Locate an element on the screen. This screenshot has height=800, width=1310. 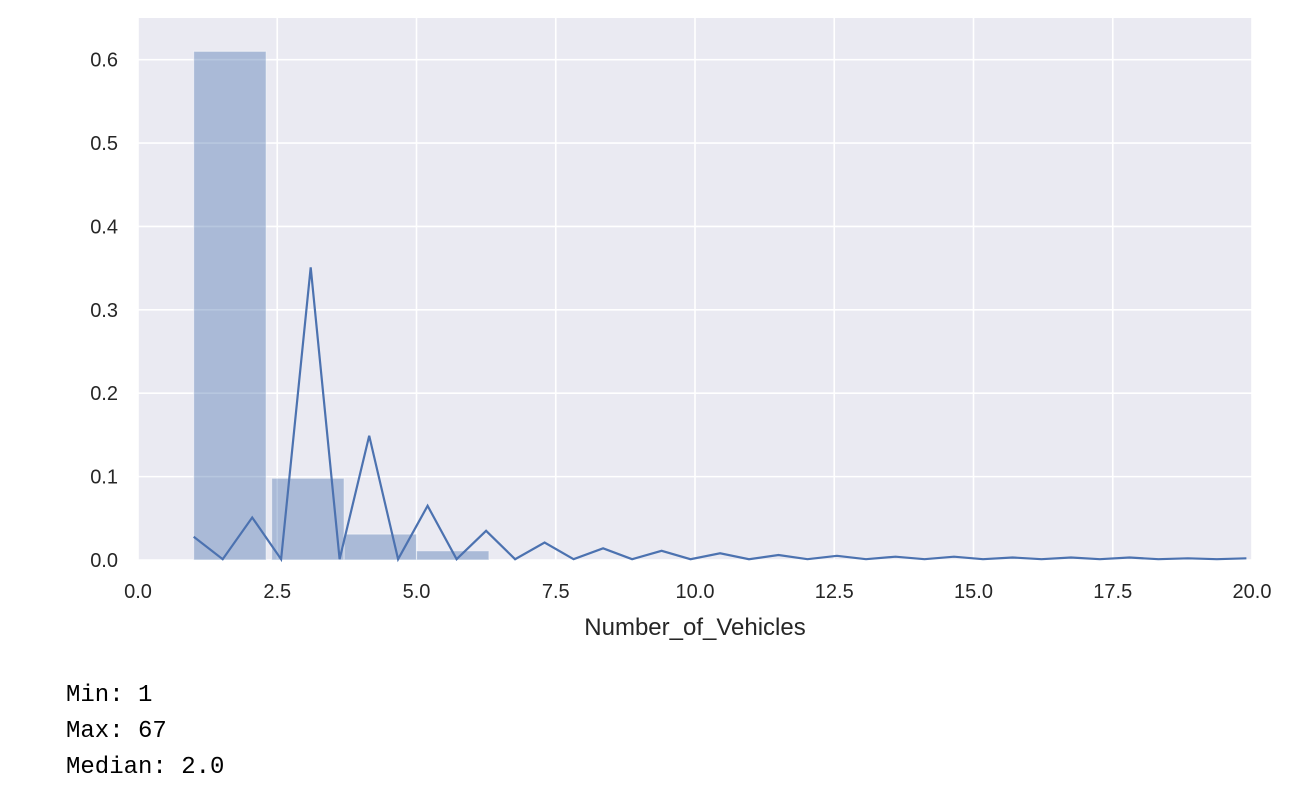
x-tick-labels: 0.0 2.5 5.0 7.5 10.0 12.5 15.0 17.5 20.0 is located at coordinates (697, 592).